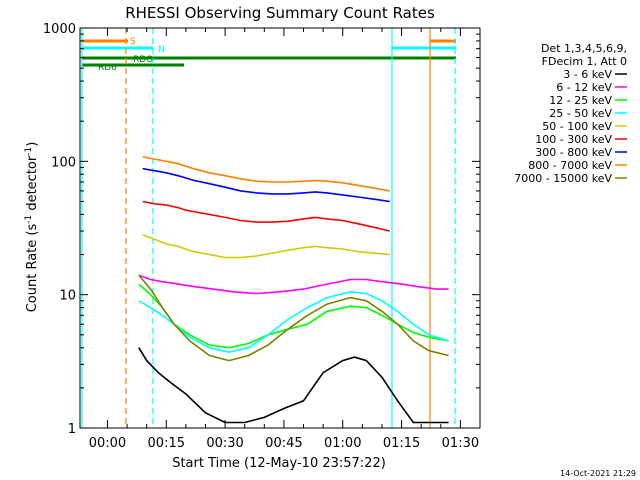 This screenshot has height=480, width=640. Describe the element at coordinates (573, 152) in the screenshot. I see `legend-entry: 300 - 800 keV` at that location.